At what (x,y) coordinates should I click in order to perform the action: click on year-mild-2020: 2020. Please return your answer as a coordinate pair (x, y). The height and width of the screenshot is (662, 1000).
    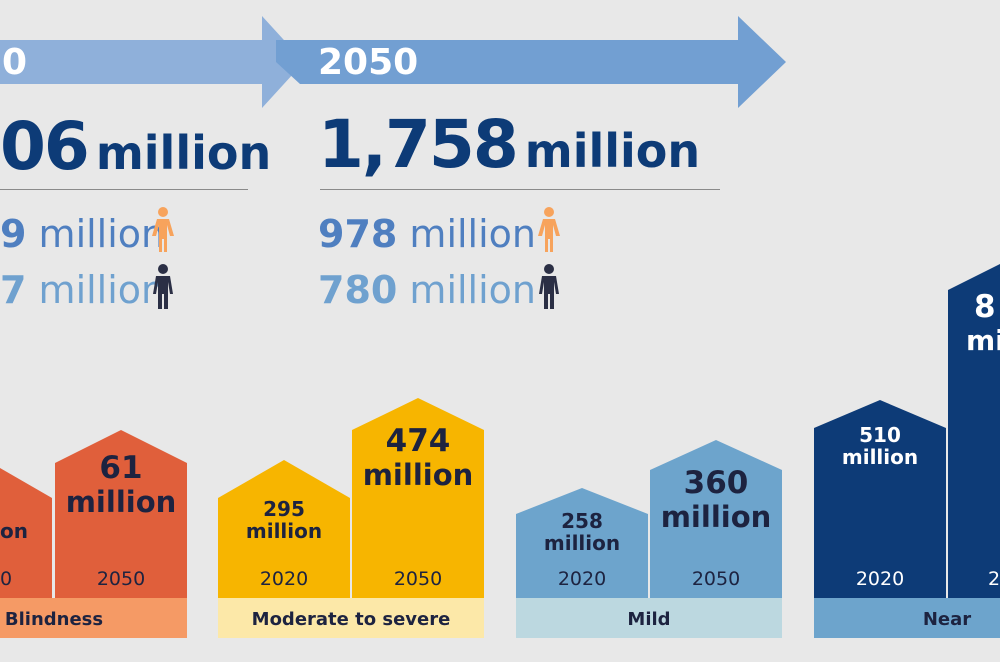
    Looking at the image, I should click on (582, 579).